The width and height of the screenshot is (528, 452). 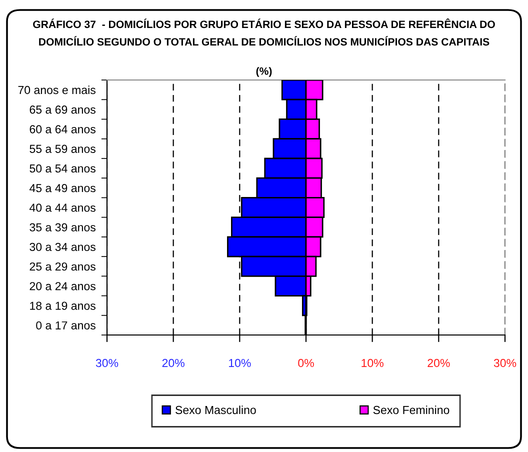 I want to click on y-tick-label: 20 a 24 anos, so click(x=63, y=286).